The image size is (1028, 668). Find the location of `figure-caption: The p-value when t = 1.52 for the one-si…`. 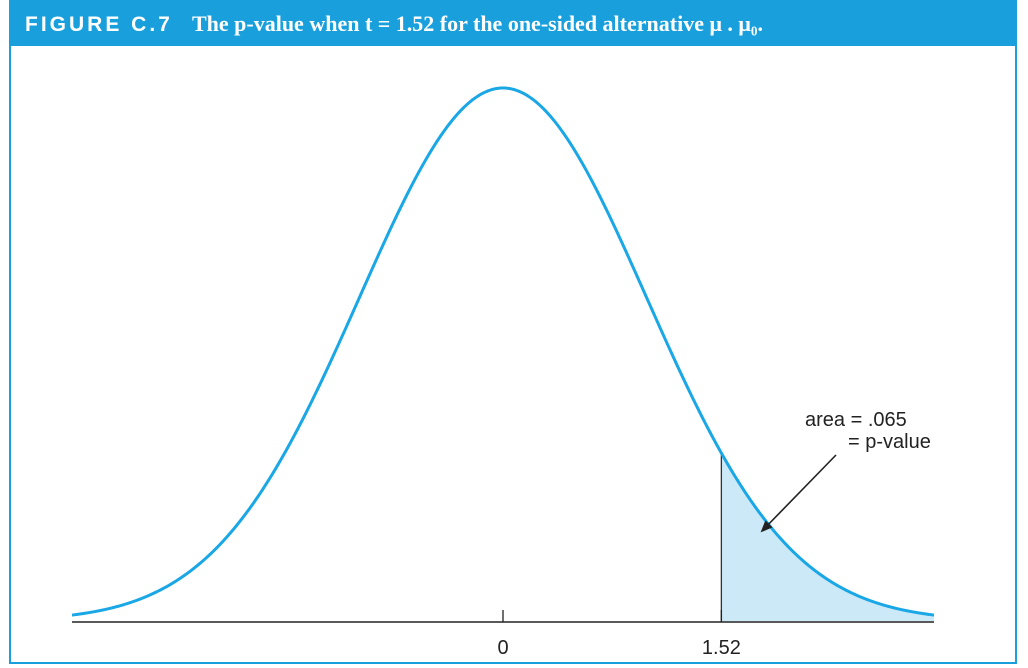

figure-caption: The p-value when t = 1.52 for the one-si… is located at coordinates (477, 23).